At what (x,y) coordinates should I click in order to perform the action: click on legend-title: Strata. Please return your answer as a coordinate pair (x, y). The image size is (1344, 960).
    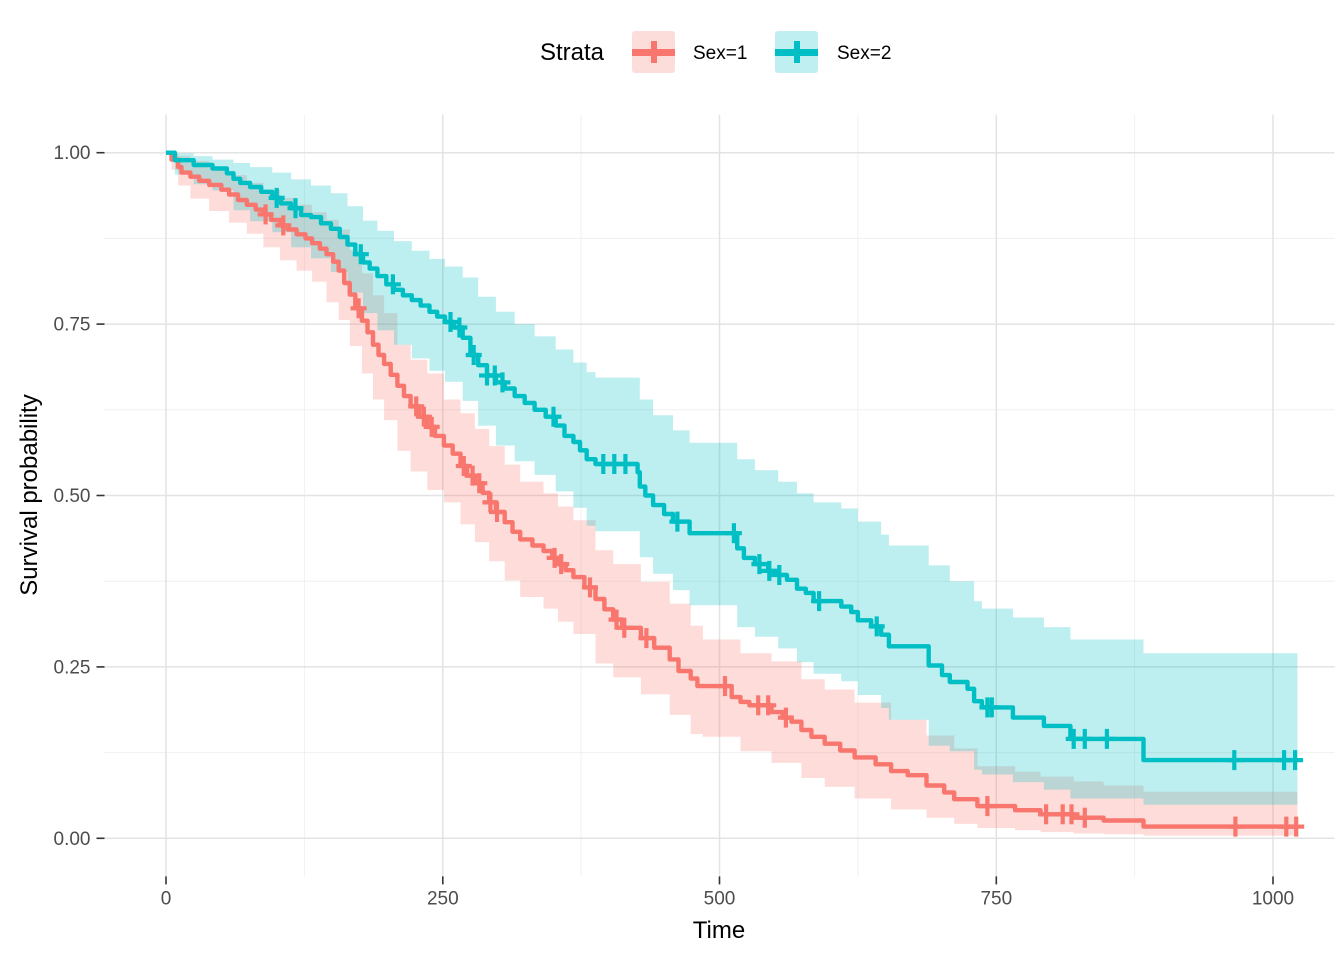
    Looking at the image, I should click on (572, 52).